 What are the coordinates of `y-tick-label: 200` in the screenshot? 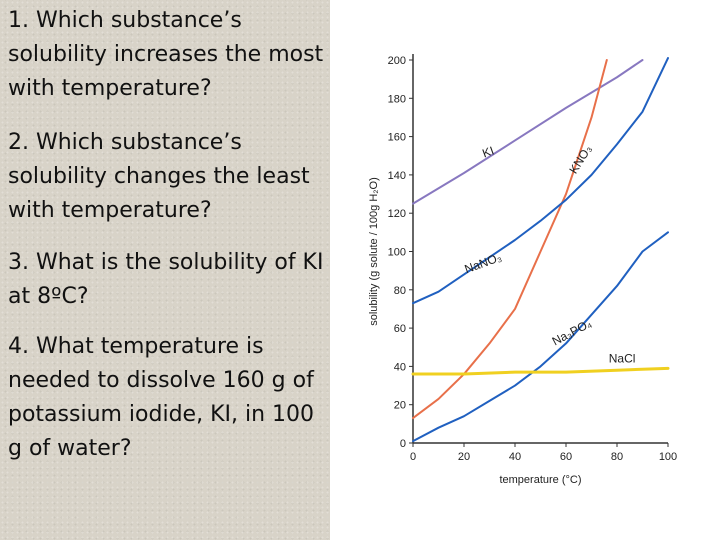 It's located at (397, 61).